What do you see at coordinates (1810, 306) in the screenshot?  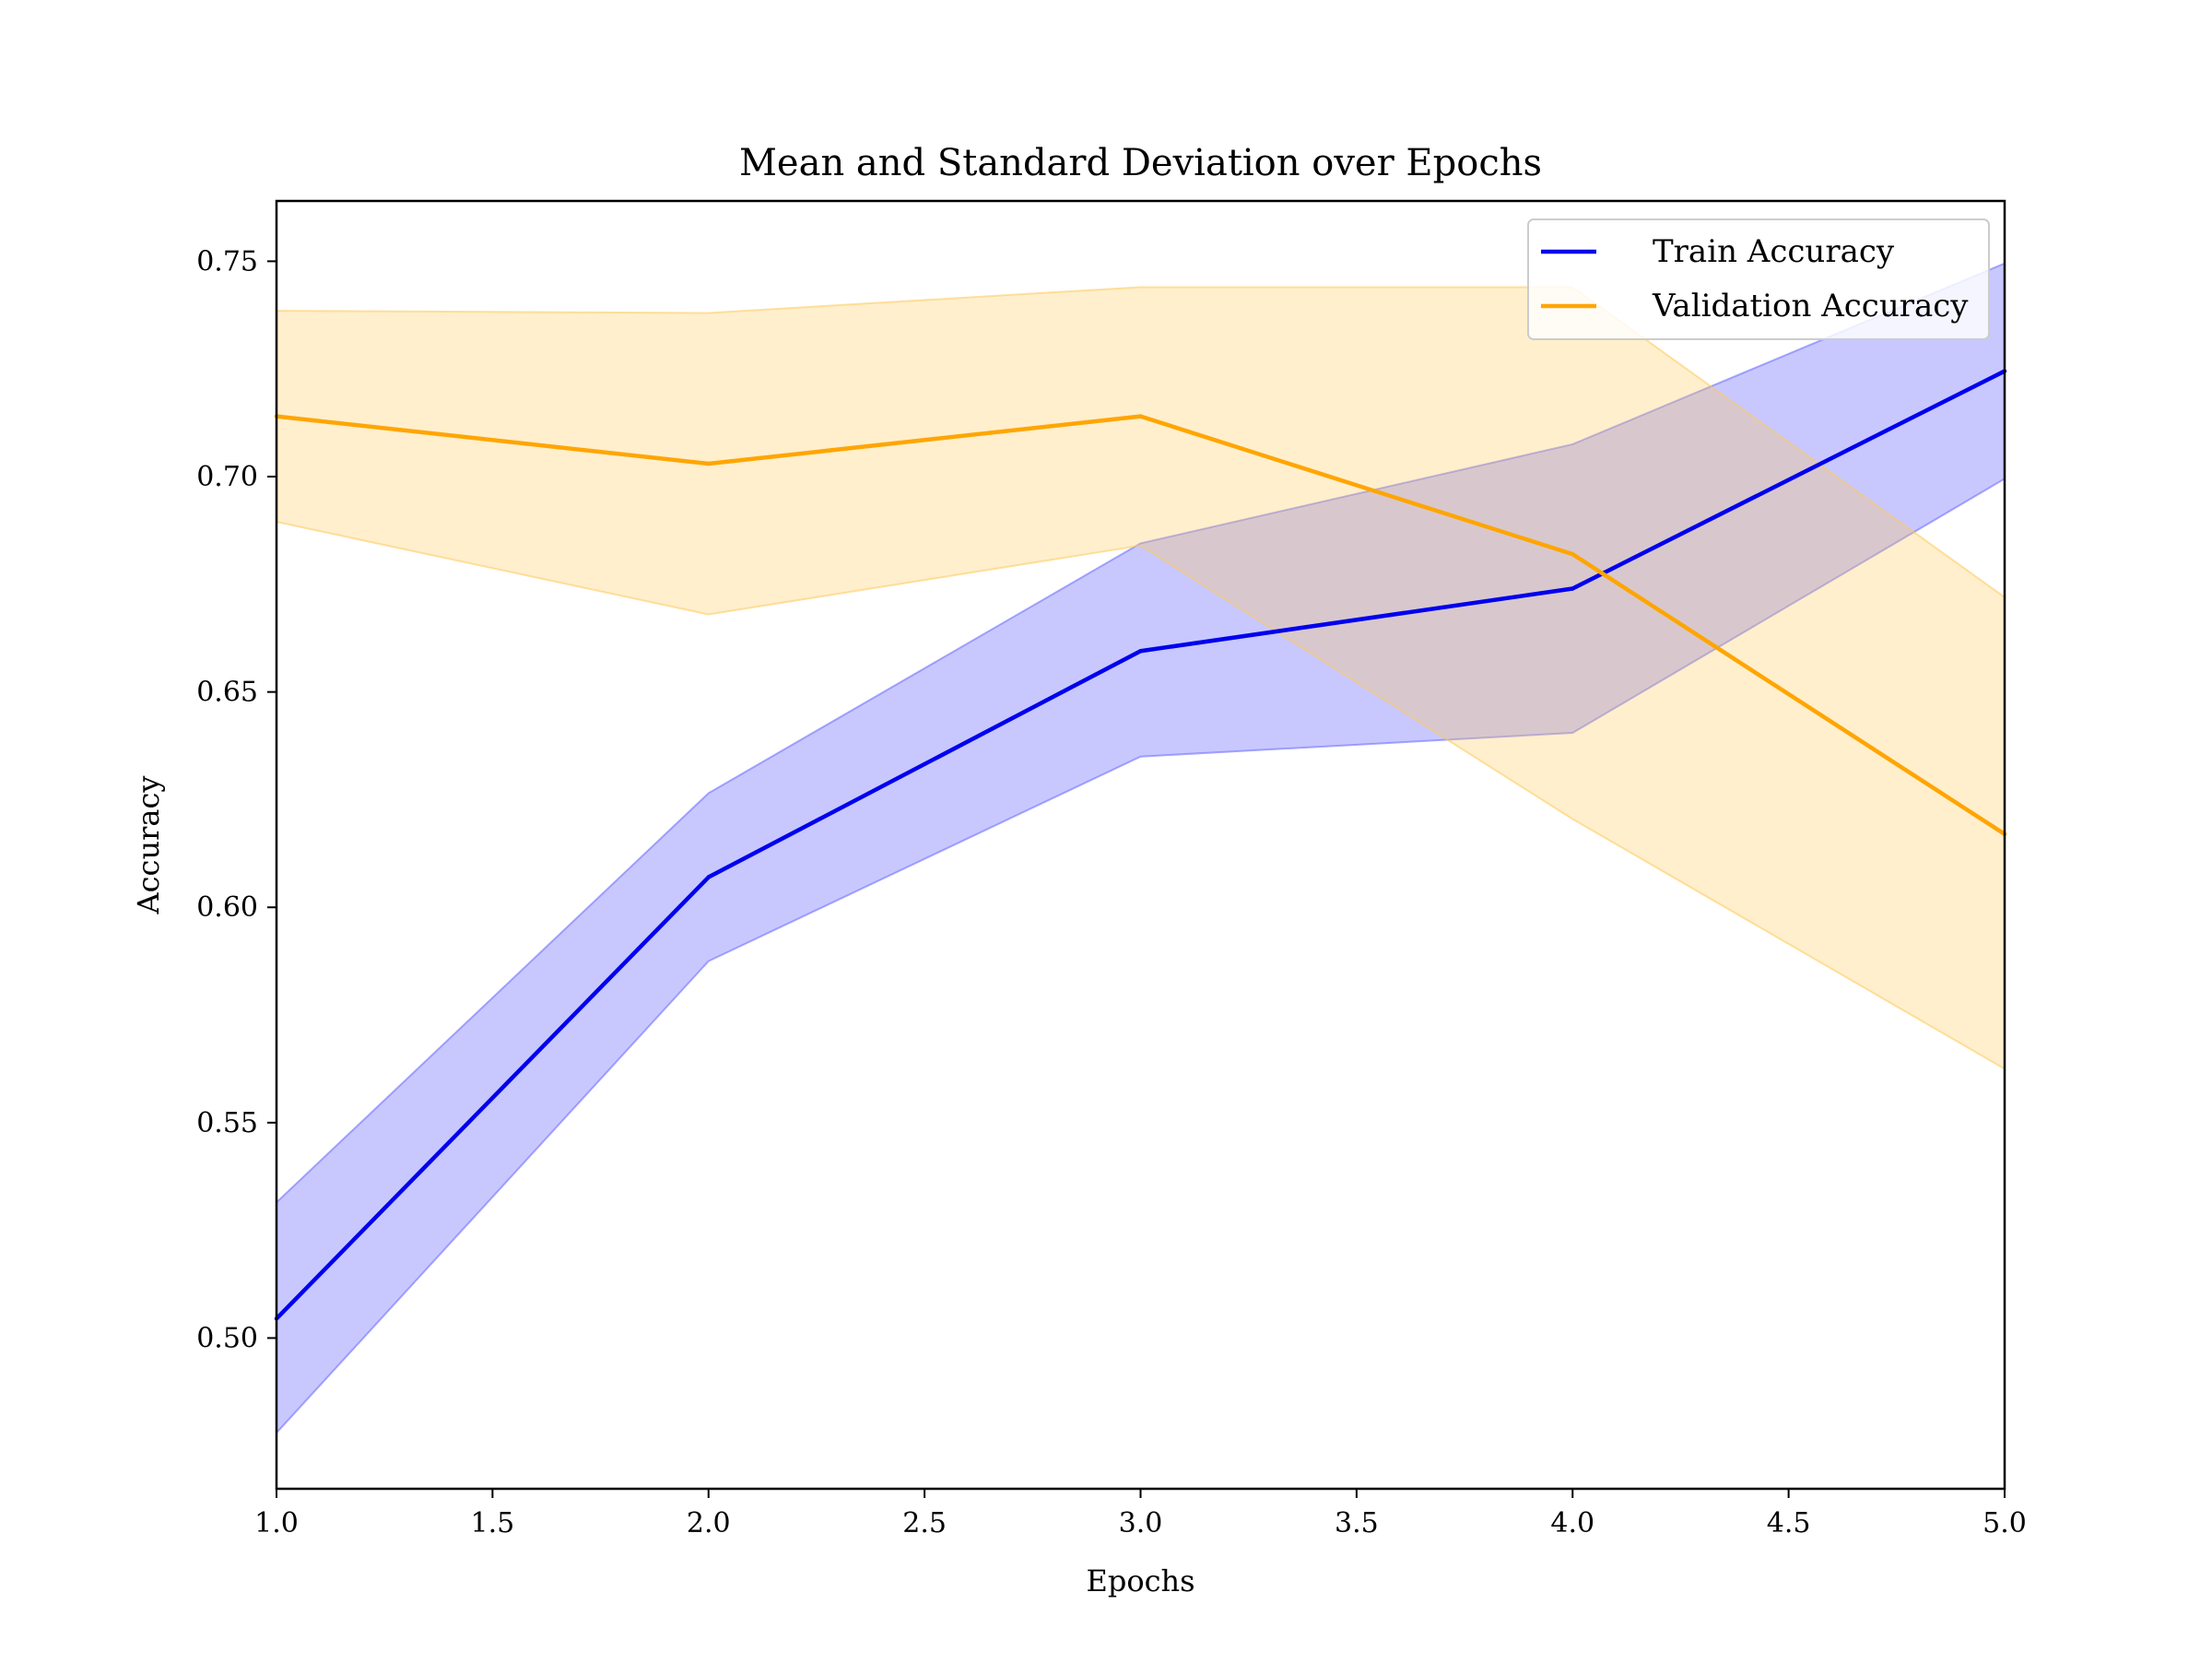 I see `legend-label-1: Validation Accuracy` at bounding box center [1810, 306].